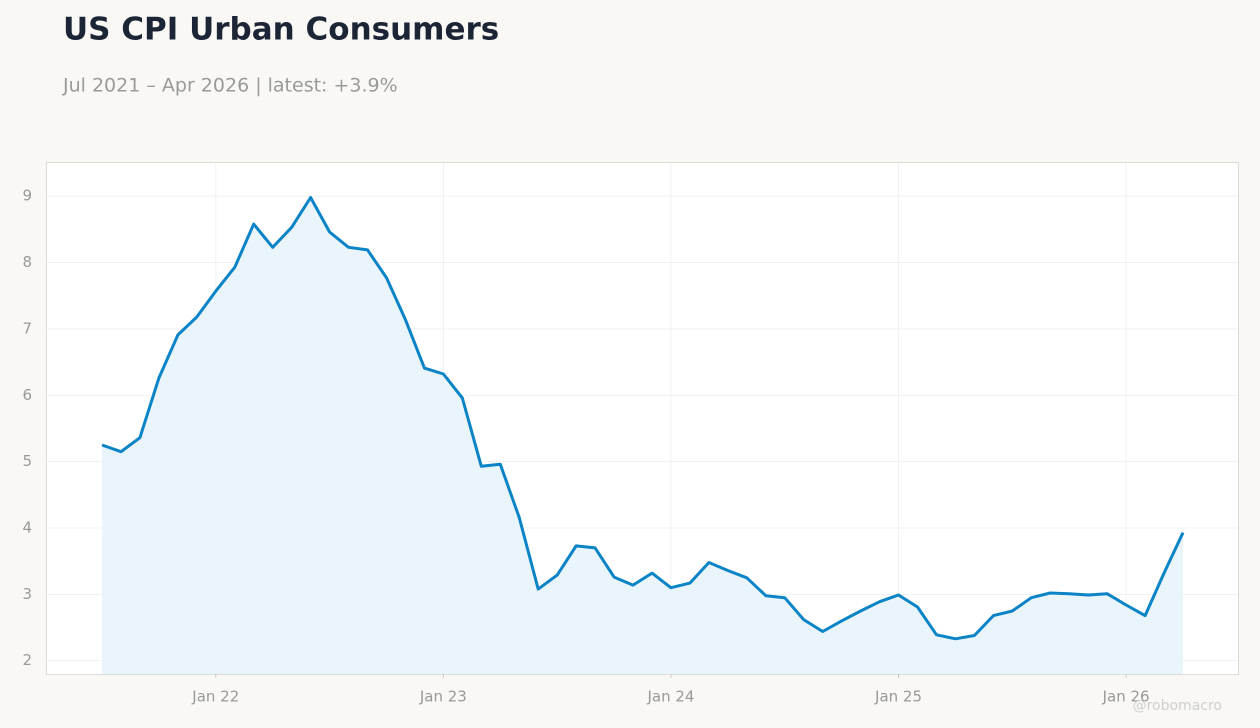 The image size is (1260, 728). Describe the element at coordinates (1126, 697) in the screenshot. I see `x-tick-label: Jan 26` at that location.